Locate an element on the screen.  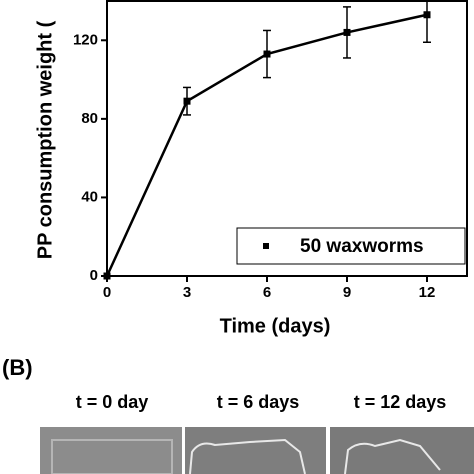
y-axis-label: PP consumption weight ( is located at coordinates (45, 139).